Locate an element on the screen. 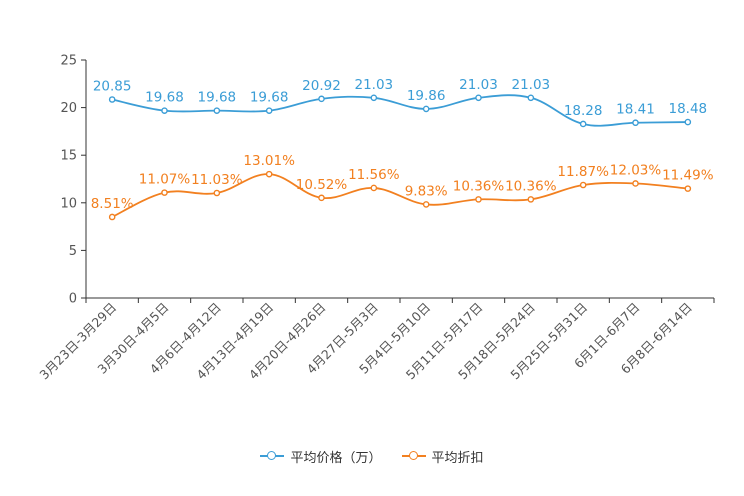 The image size is (744, 496). data-label: 13.01% is located at coordinates (269, 161).